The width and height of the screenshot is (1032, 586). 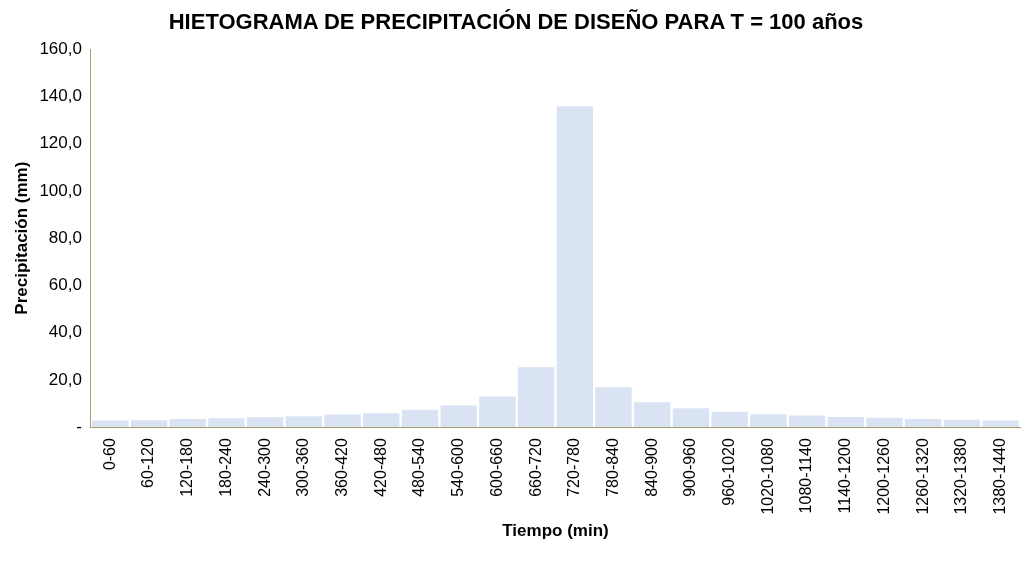 What do you see at coordinates (961, 476) in the screenshot?
I see `x-tick-label: 1320-1380` at bounding box center [961, 476].